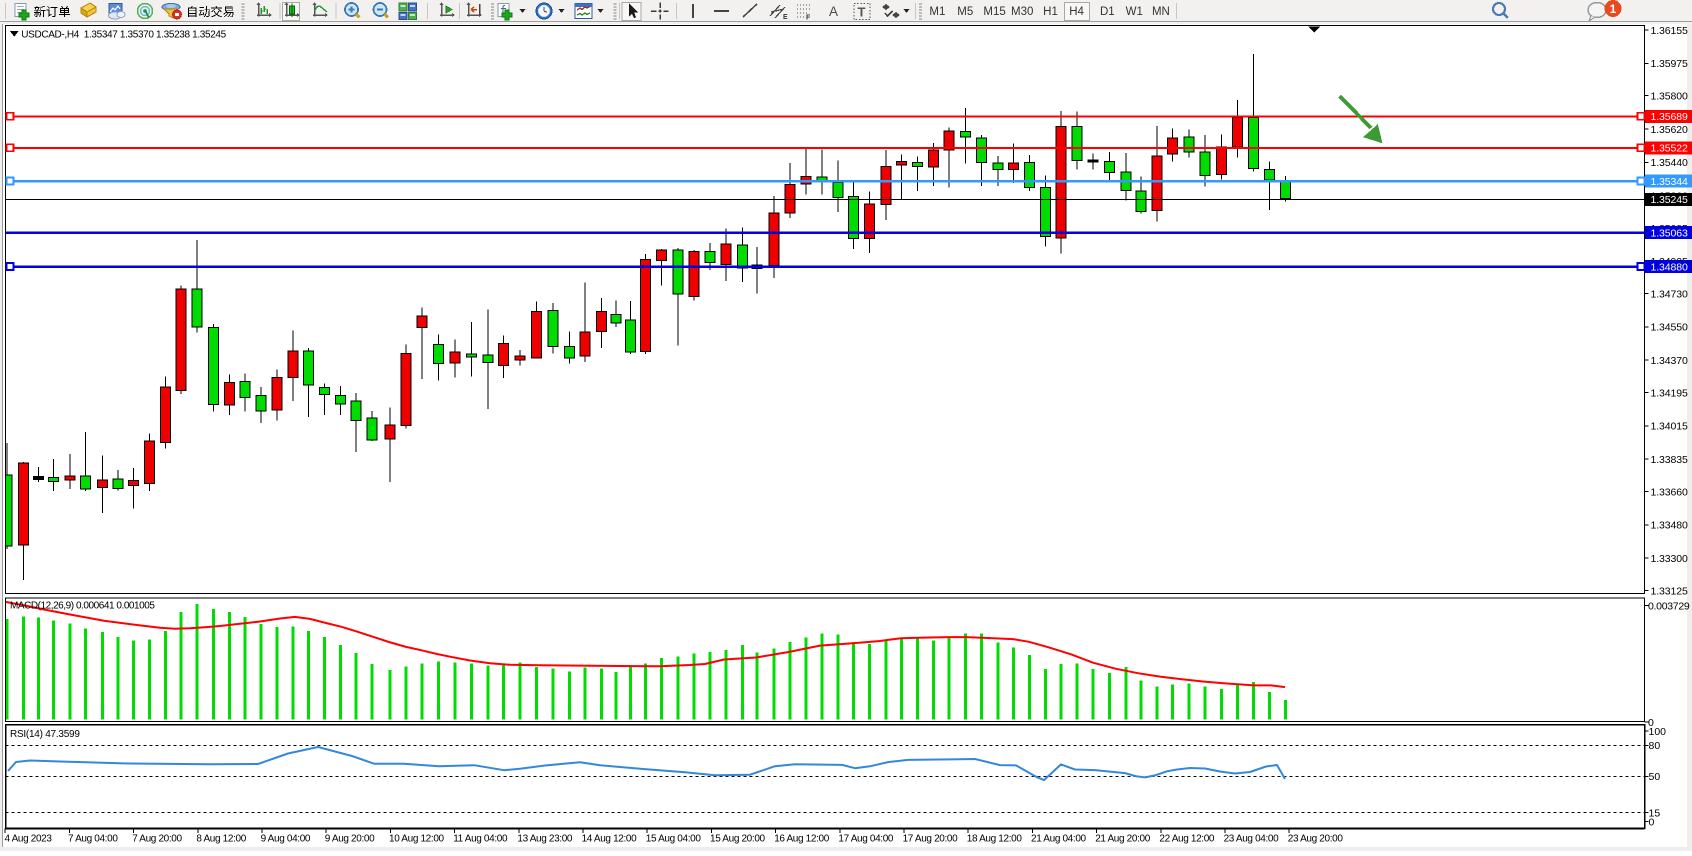 The image size is (1692, 856). What do you see at coordinates (417, 838) in the screenshot?
I see `svg-text: 10 Aug 12:00` at bounding box center [417, 838].